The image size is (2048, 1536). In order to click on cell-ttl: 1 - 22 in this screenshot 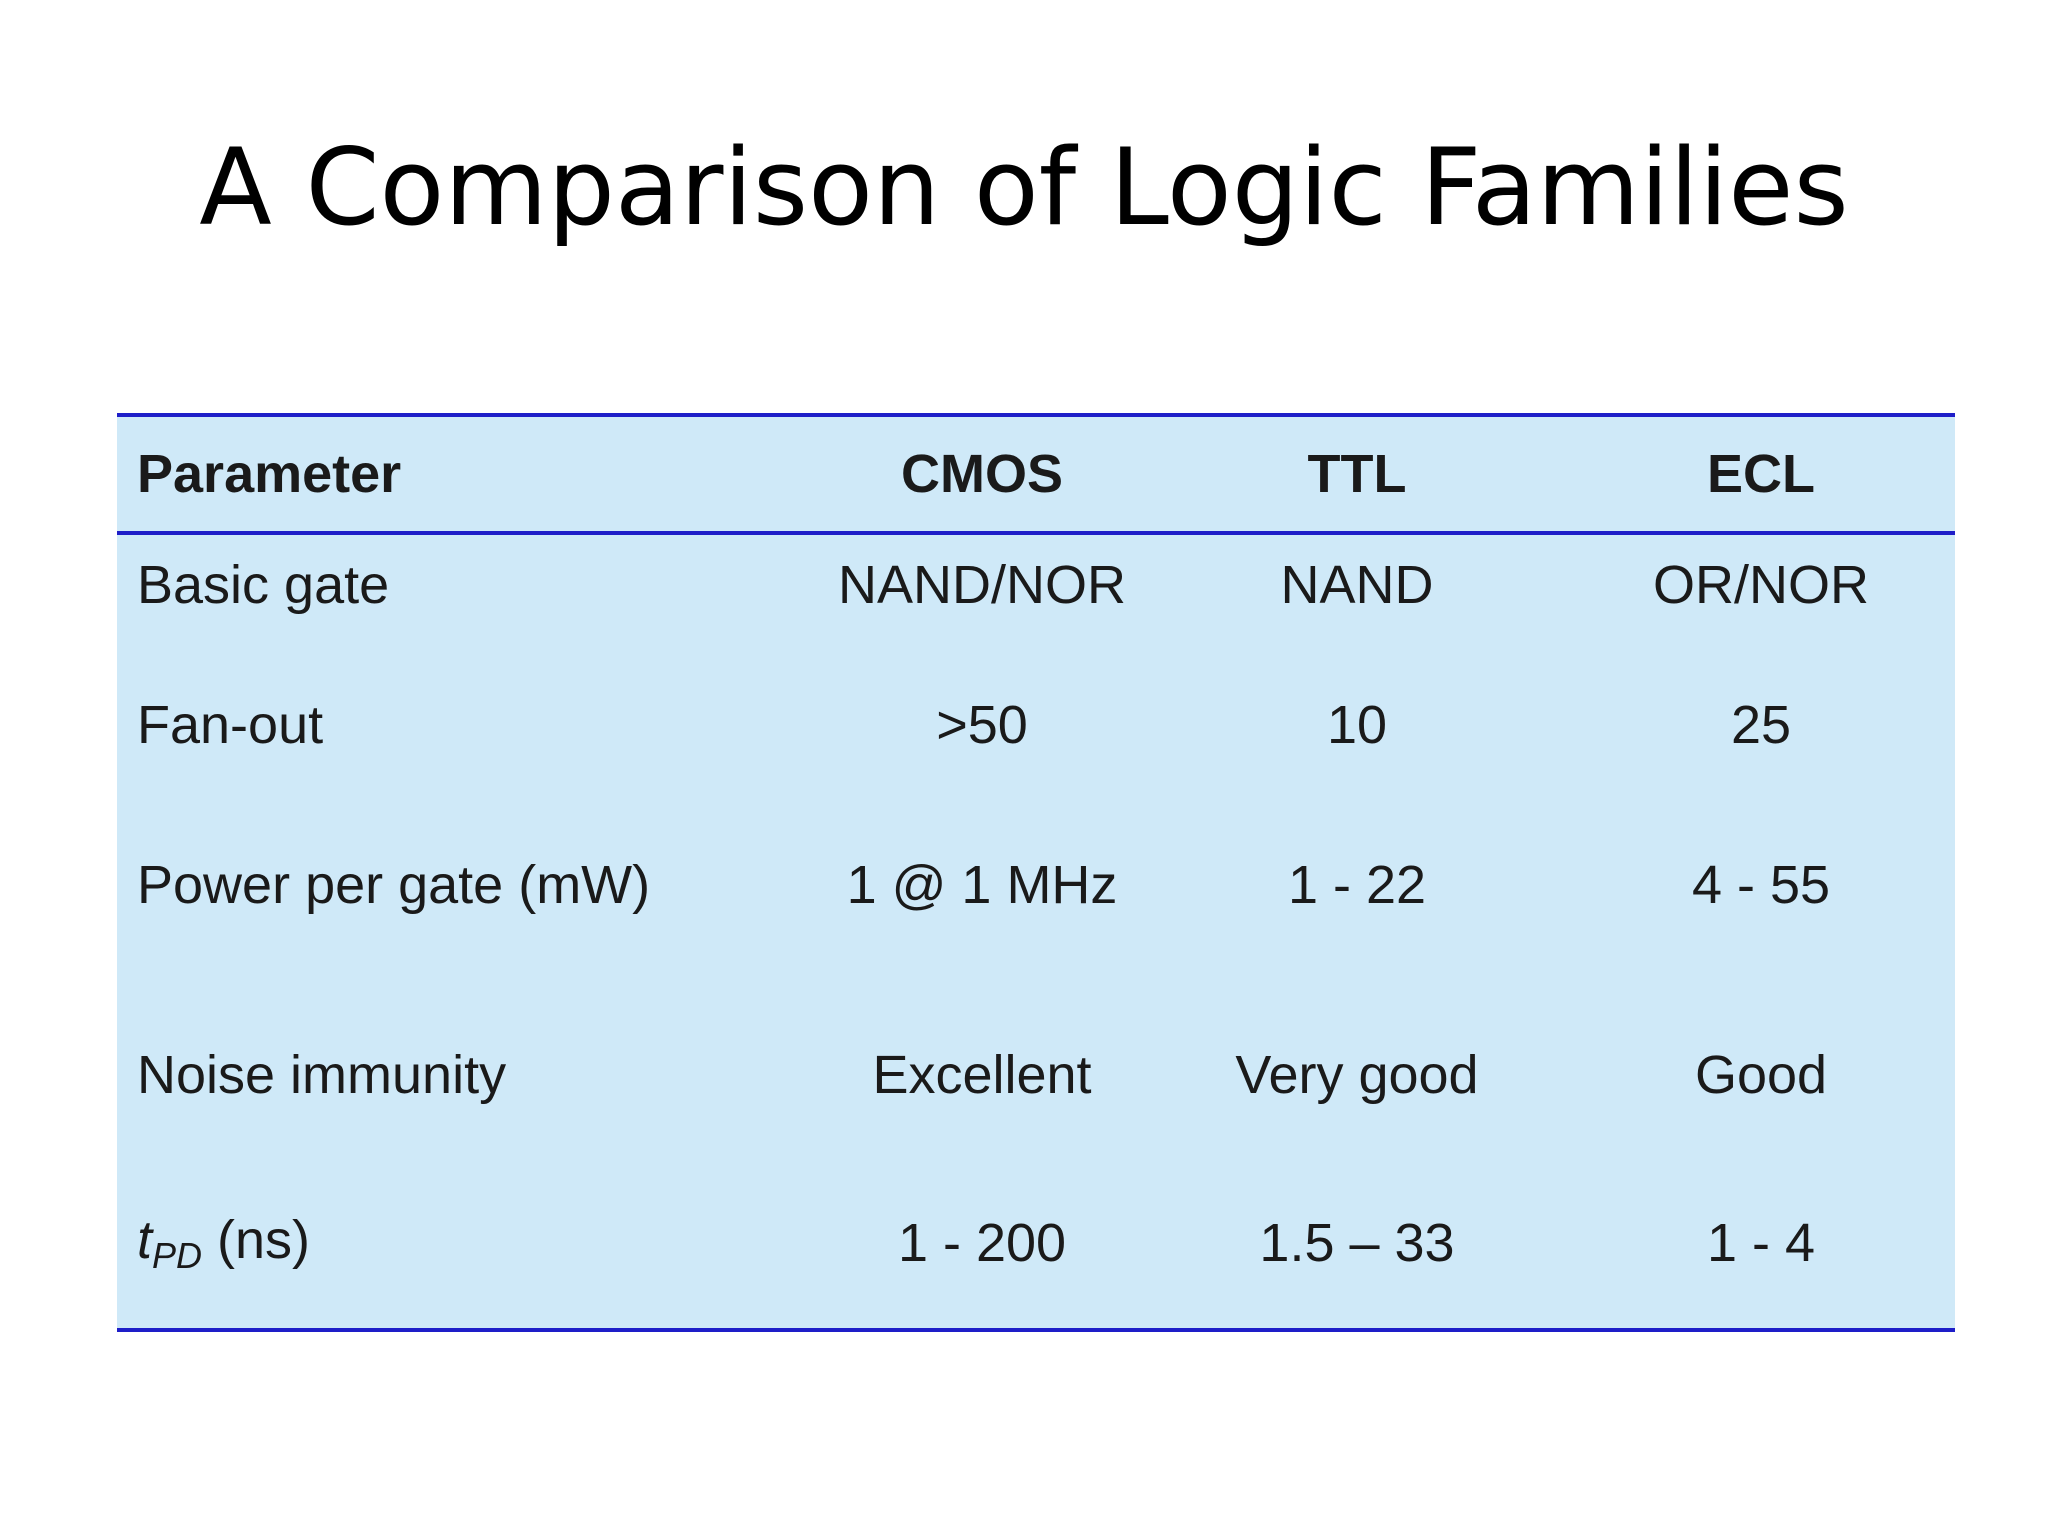, I will do `click(1357, 885)`.